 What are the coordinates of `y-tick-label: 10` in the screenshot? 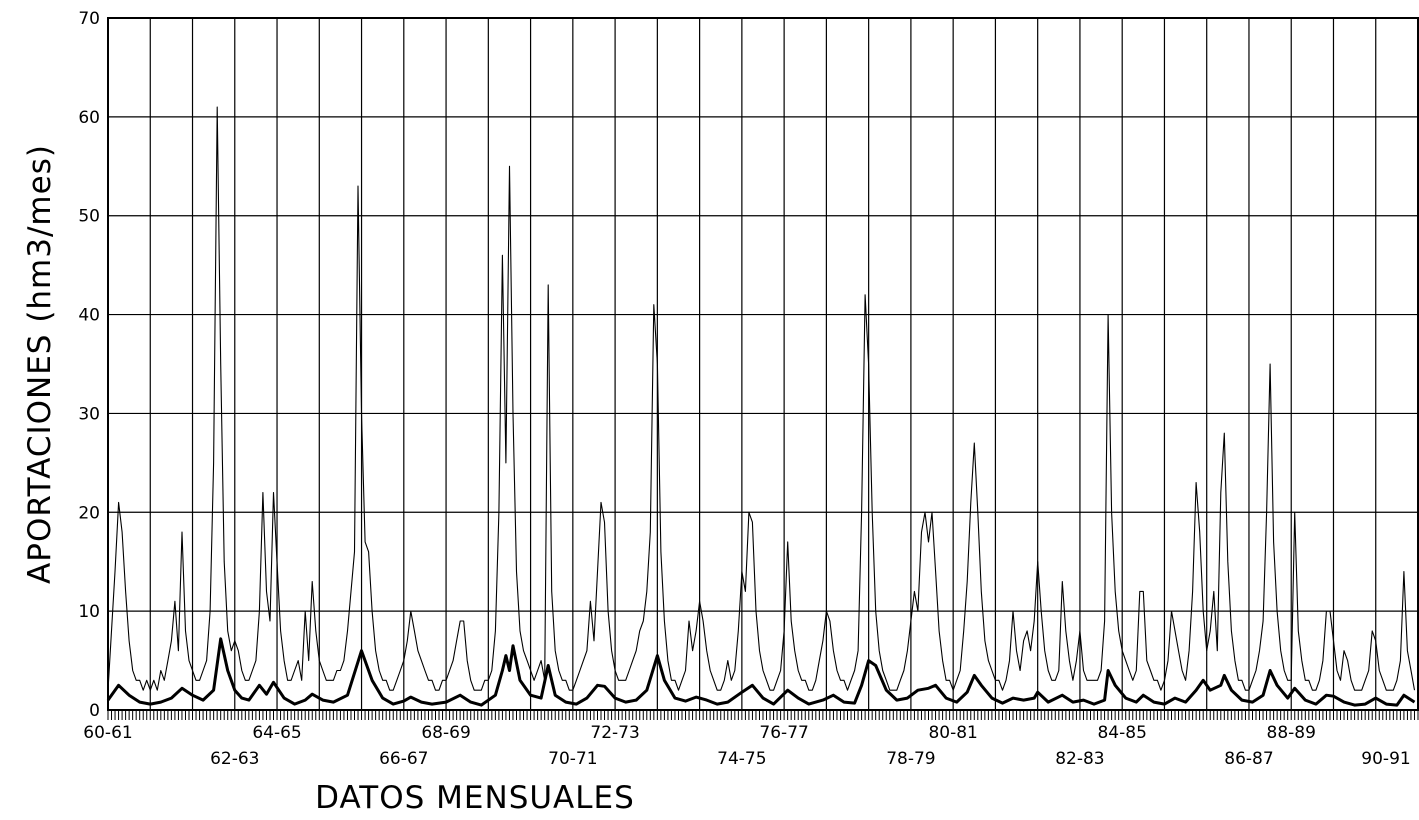 It's located at (89, 612).